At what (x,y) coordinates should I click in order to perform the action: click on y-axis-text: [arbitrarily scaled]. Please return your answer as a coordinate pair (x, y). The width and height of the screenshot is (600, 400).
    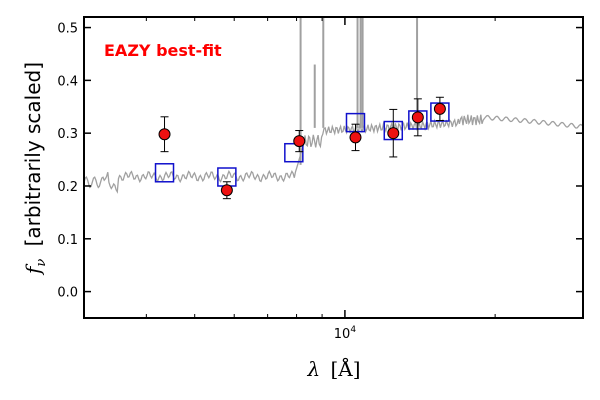
    Looking at the image, I should click on (33, 154).